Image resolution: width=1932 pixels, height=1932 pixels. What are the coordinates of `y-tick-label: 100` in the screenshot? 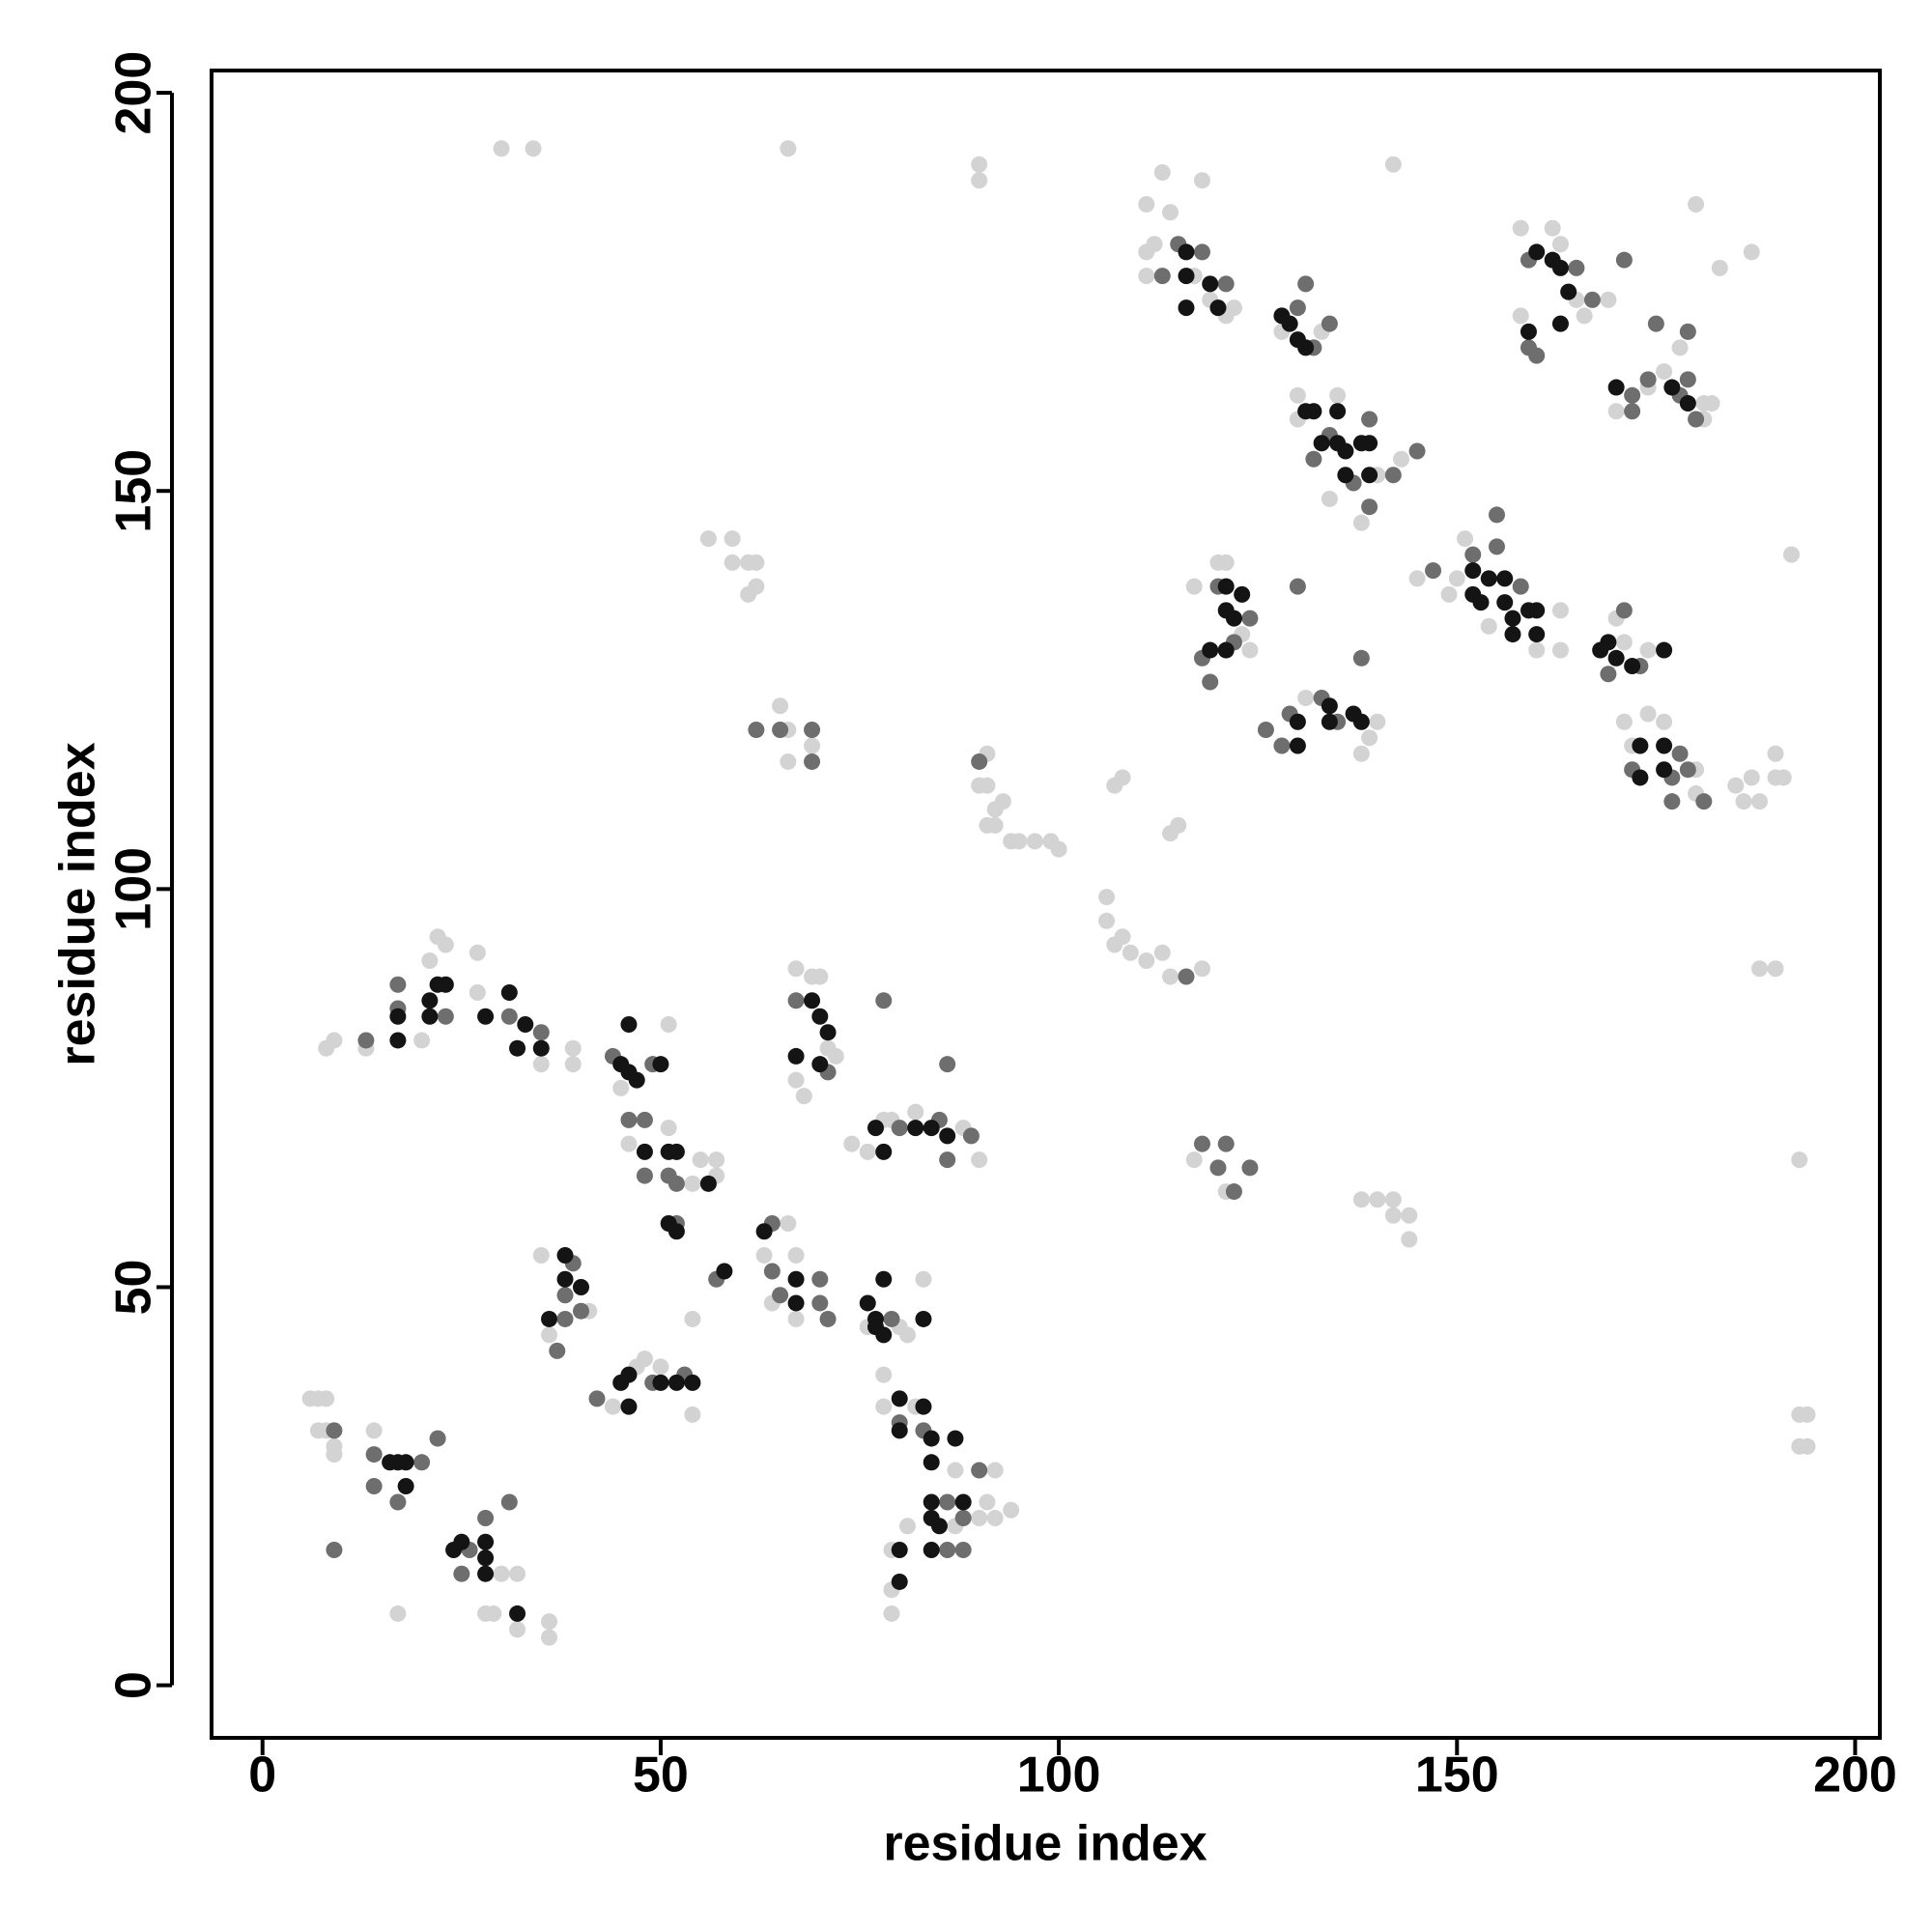 It's located at (134, 889).